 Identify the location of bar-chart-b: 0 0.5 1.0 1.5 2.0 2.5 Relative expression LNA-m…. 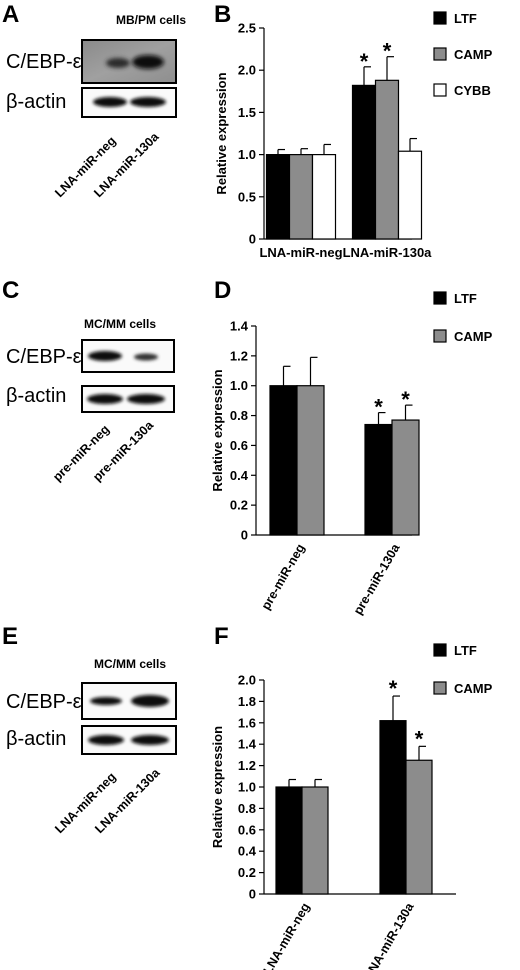
(353, 135).